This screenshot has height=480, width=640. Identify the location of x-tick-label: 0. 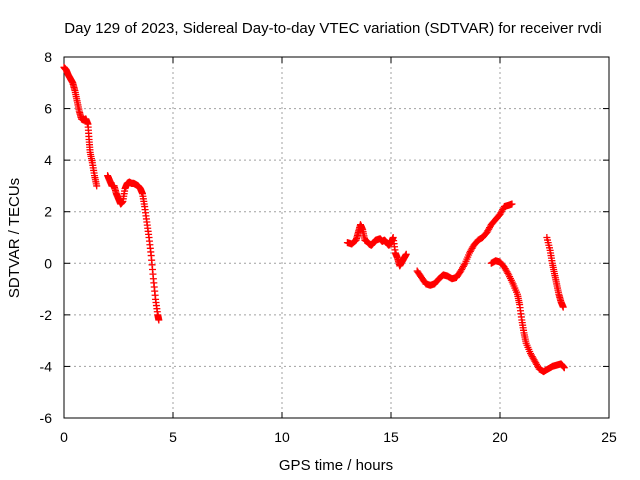
(64, 437).